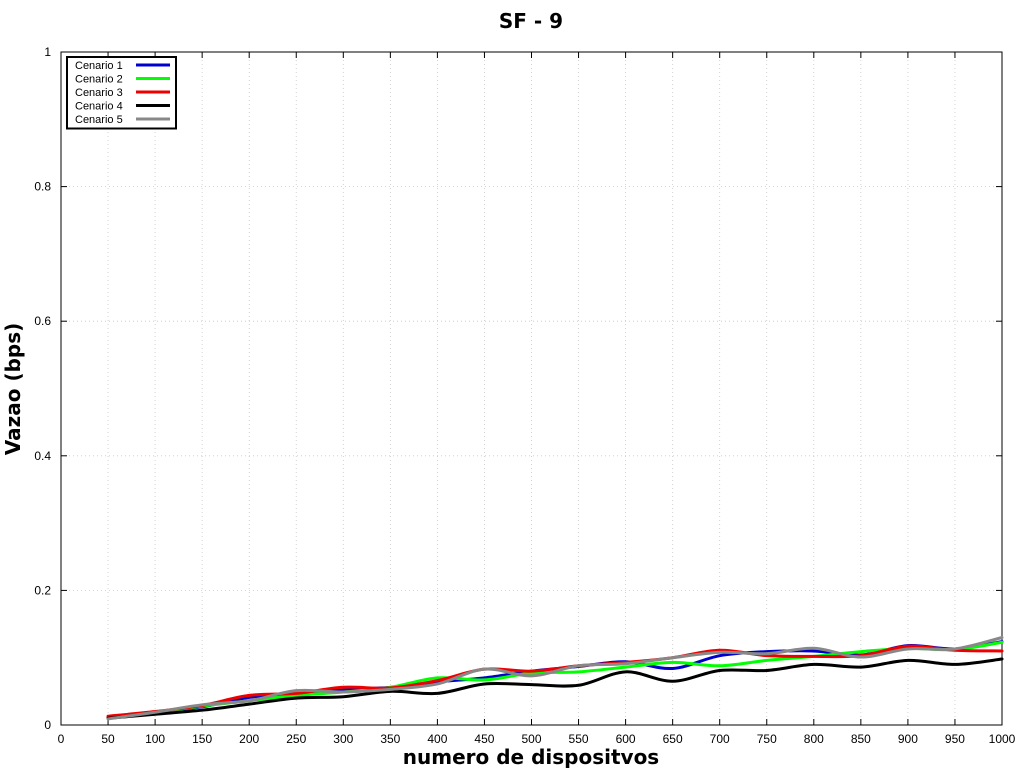 The height and width of the screenshot is (768, 1024). What do you see at coordinates (42, 590) in the screenshot?
I see `y-tick-label: 0.2` at bounding box center [42, 590].